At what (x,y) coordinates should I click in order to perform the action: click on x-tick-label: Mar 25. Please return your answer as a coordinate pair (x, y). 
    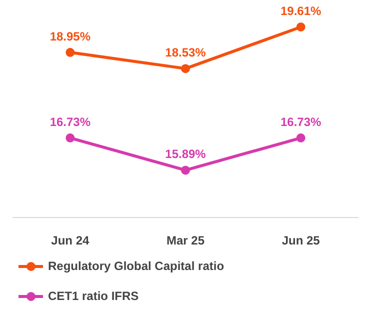
    Looking at the image, I should click on (185, 241).